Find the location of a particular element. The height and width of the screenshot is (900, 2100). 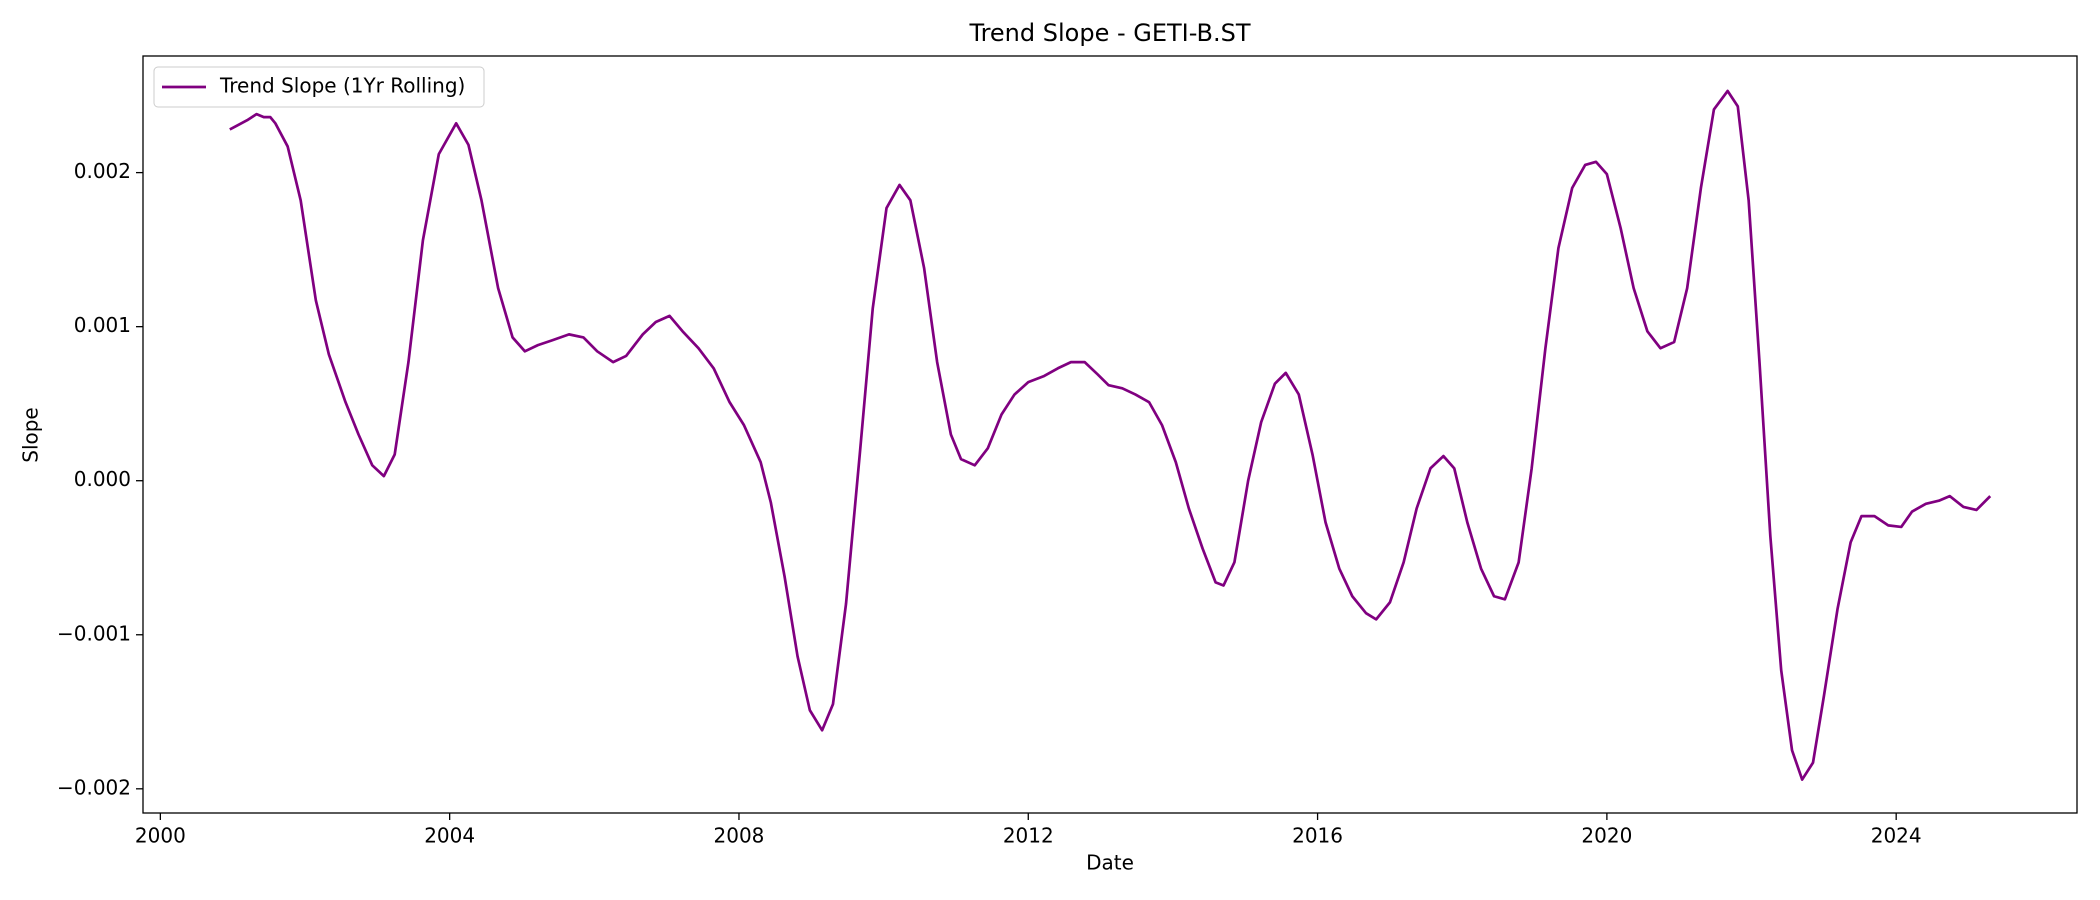

legend-box is located at coordinates (319, 87).